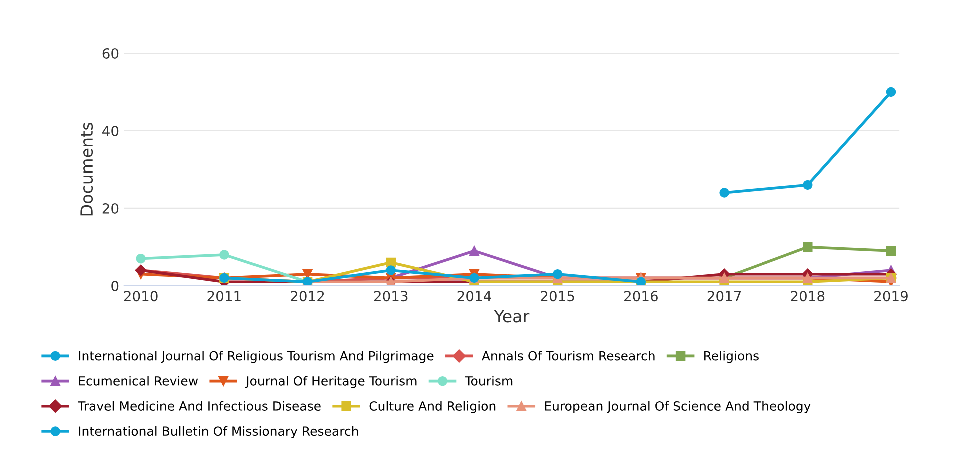 Image resolution: width=957 pixels, height=465 pixels. Describe the element at coordinates (391, 296) in the screenshot. I see `x-tick-label: 2013` at that location.